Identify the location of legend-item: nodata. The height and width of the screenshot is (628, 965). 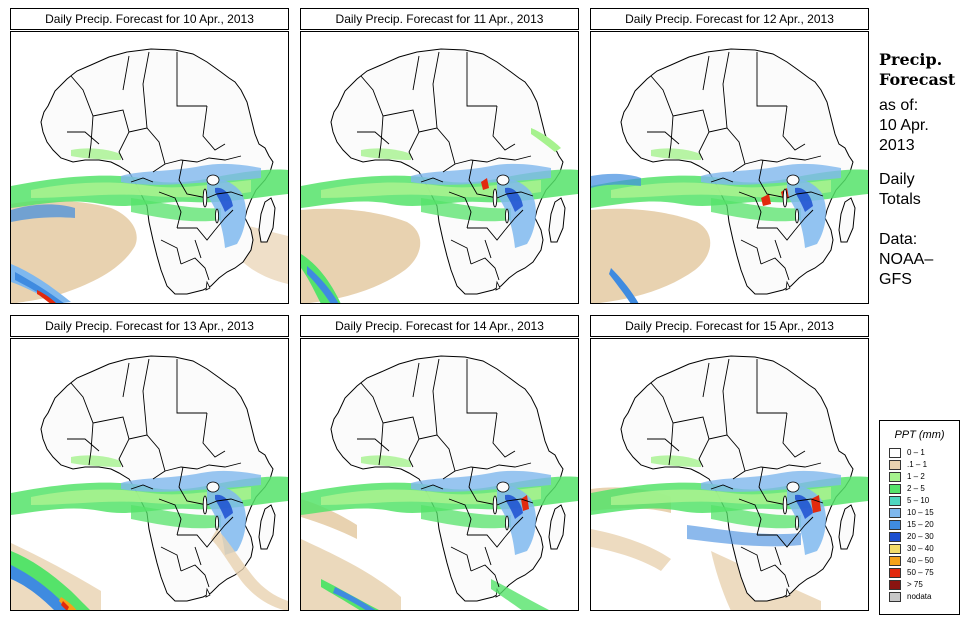
(923, 597).